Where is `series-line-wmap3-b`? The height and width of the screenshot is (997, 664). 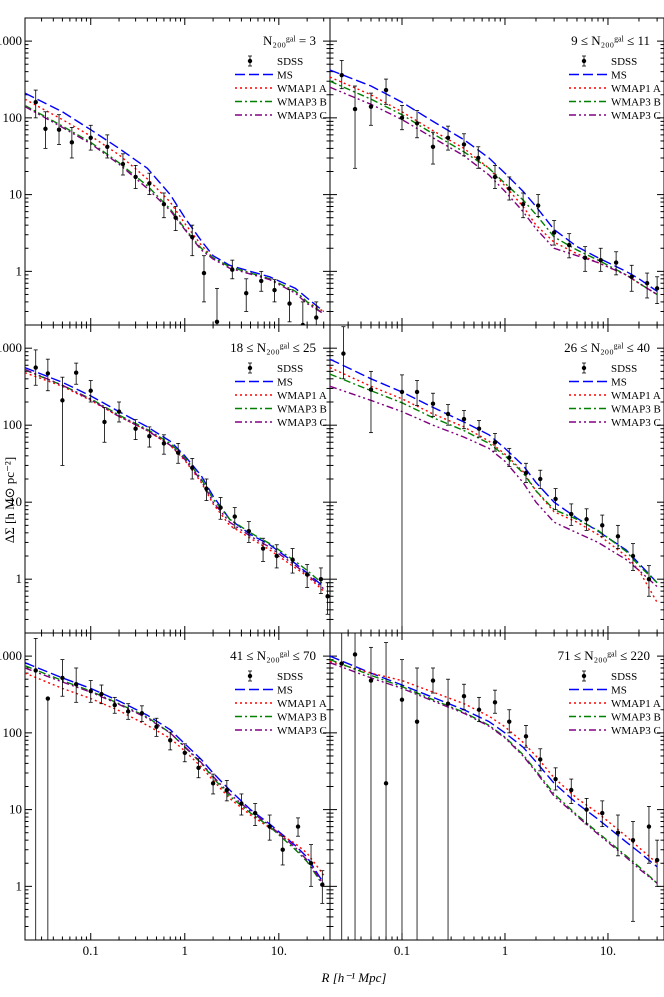
series-line-wmap3-b is located at coordinates (175, 477).